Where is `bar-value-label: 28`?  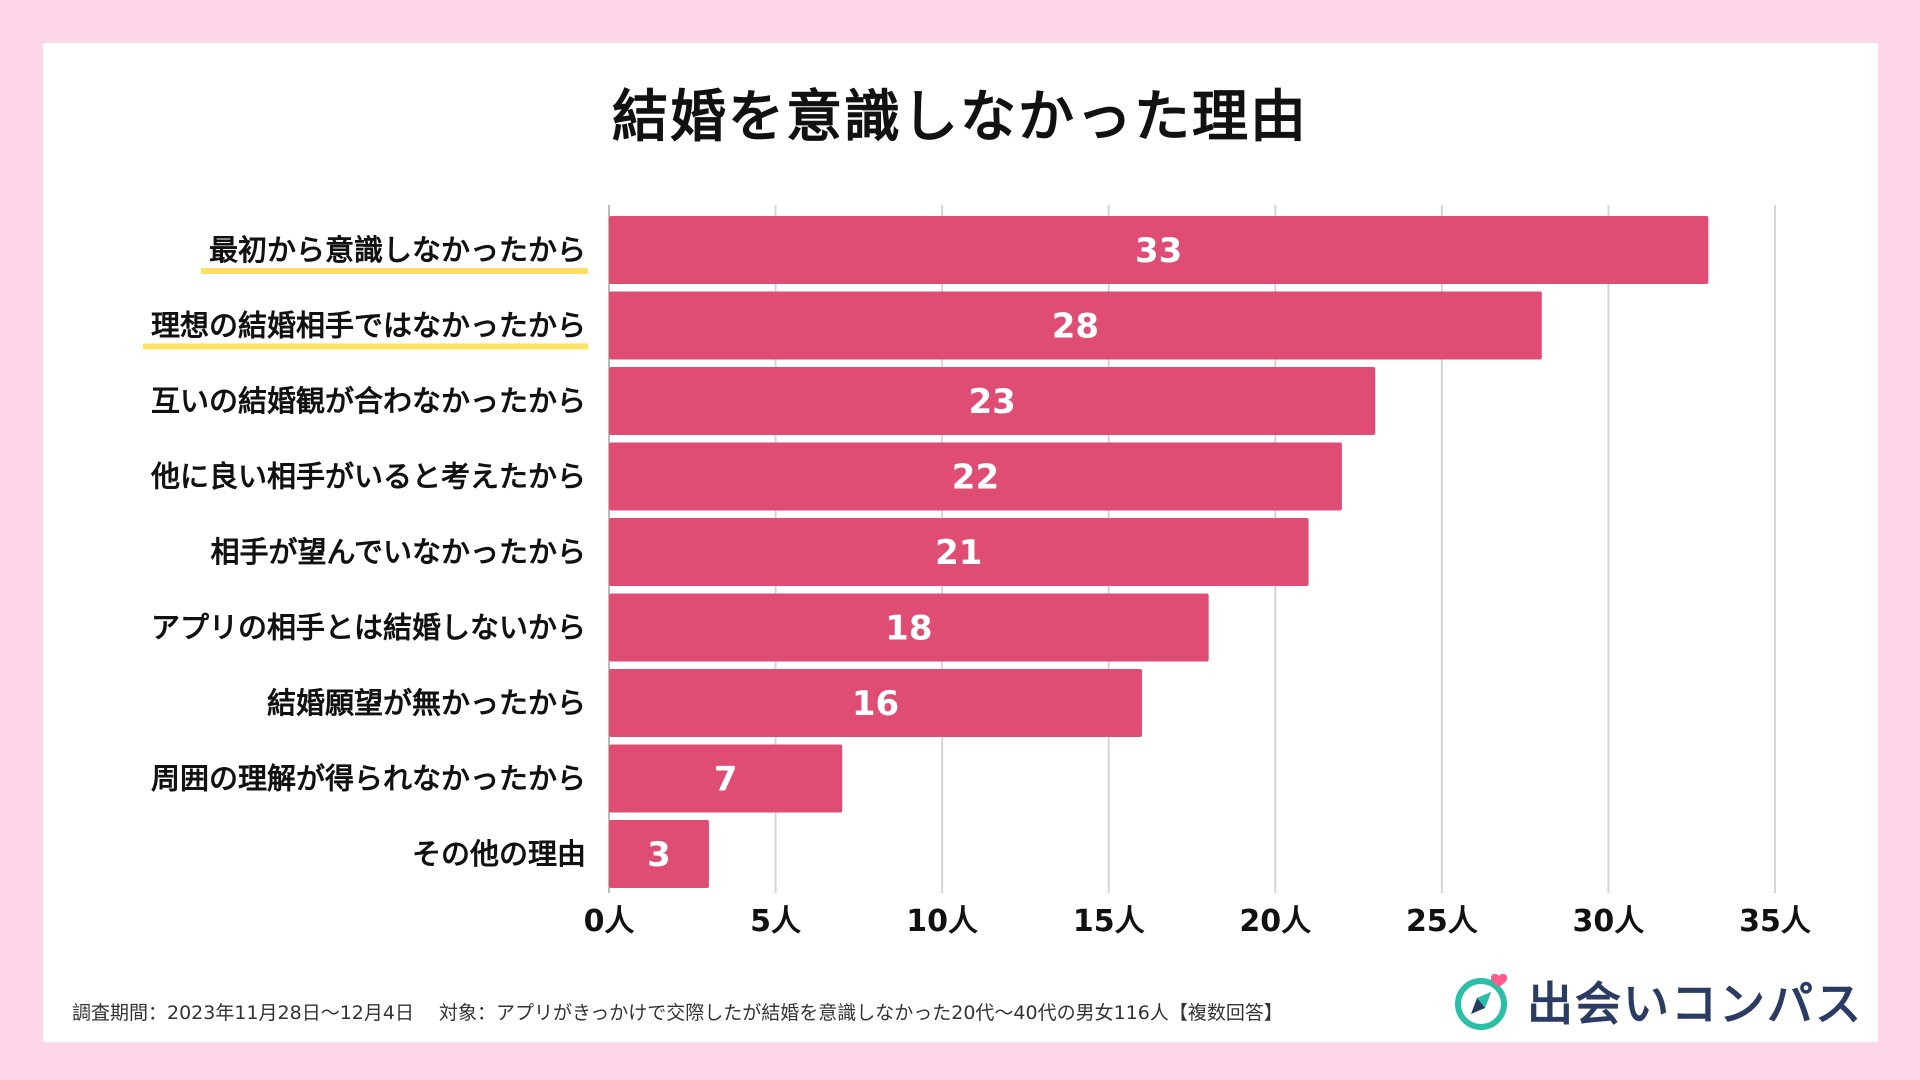 bar-value-label: 28 is located at coordinates (1075, 327).